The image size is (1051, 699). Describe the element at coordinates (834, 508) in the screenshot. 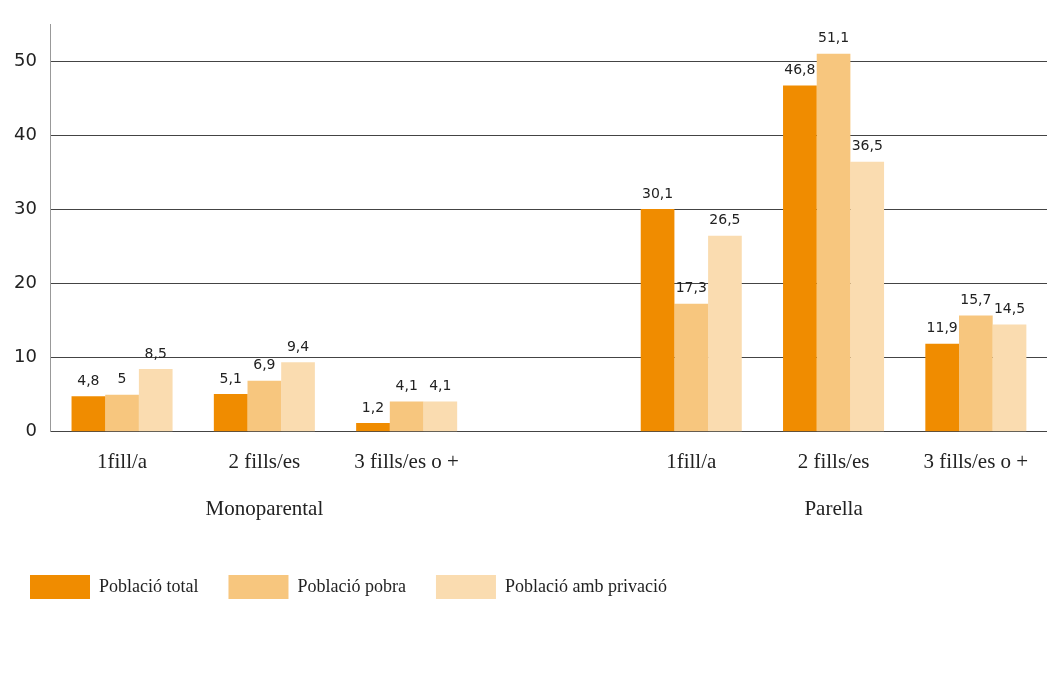

I see `text: Parella` at that location.